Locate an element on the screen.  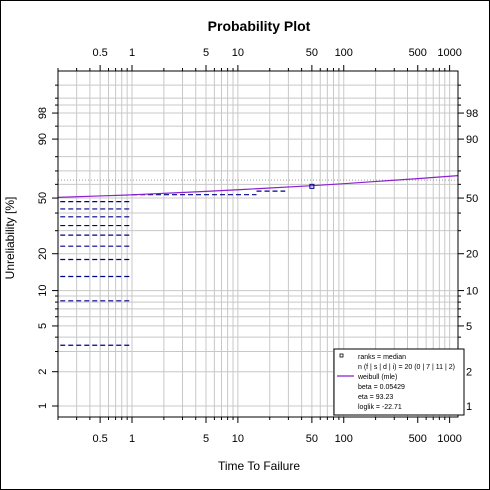
legend-entry: beta = 0.05429 is located at coordinates (381, 387).